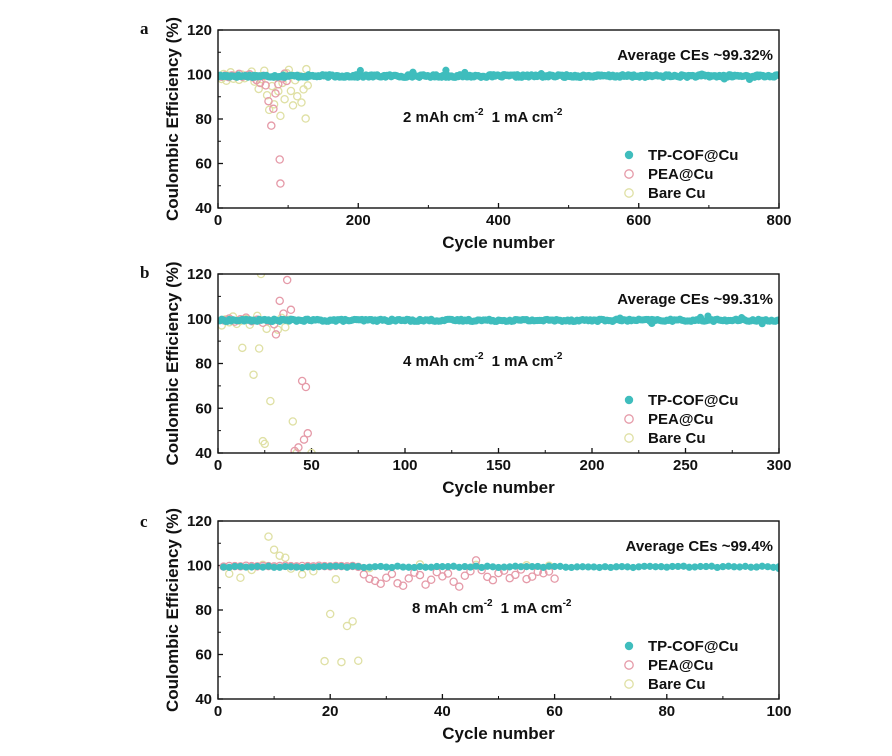  Describe the element at coordinates (311, 465) in the screenshot. I see `x-tick-label: 50` at that location.